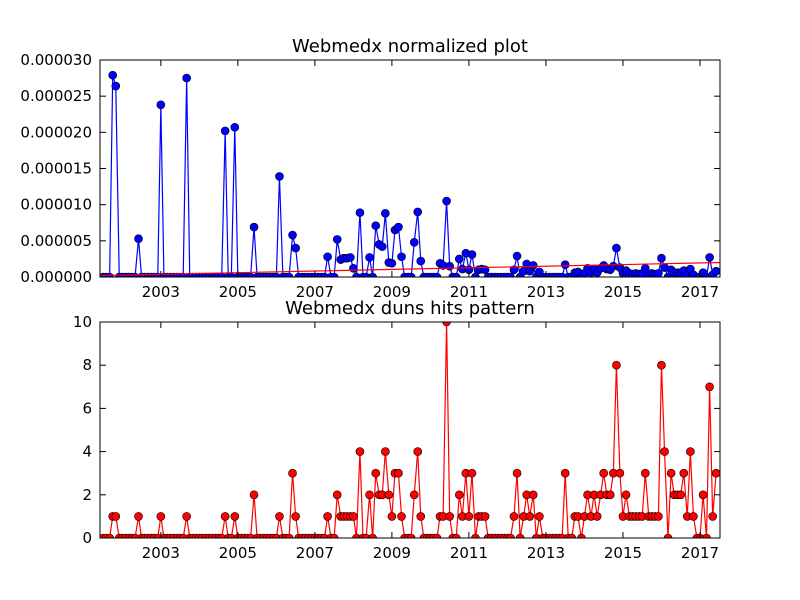  Describe the element at coordinates (87, 408) in the screenshot. I see `y-tick-label: 6` at that location.